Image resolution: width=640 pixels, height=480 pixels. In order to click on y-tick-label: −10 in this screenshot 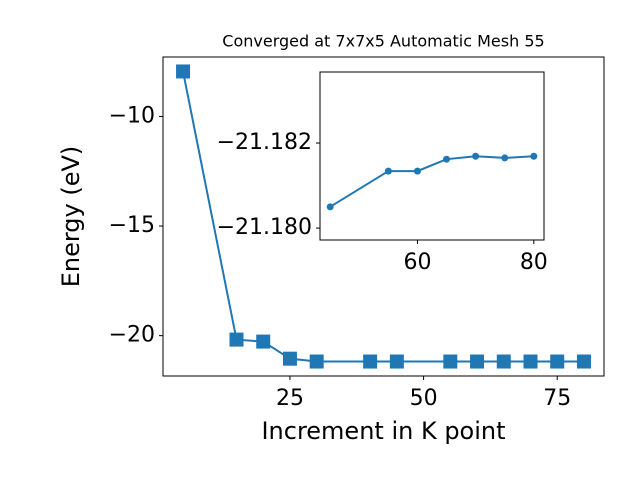, I will do `click(132, 115)`.